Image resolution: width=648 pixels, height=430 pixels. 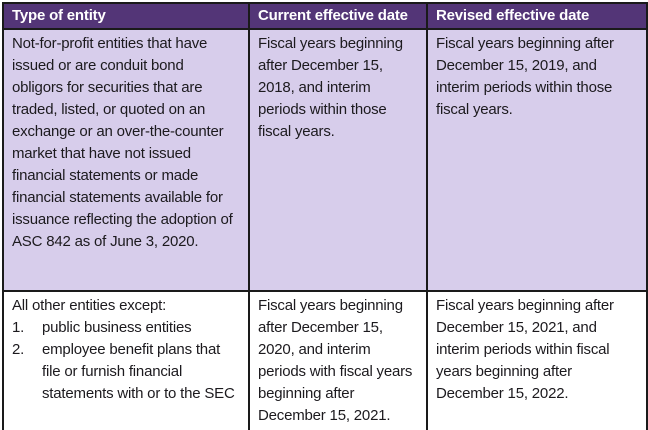 I want to click on list-item-text: public business entities, so click(x=117, y=327).